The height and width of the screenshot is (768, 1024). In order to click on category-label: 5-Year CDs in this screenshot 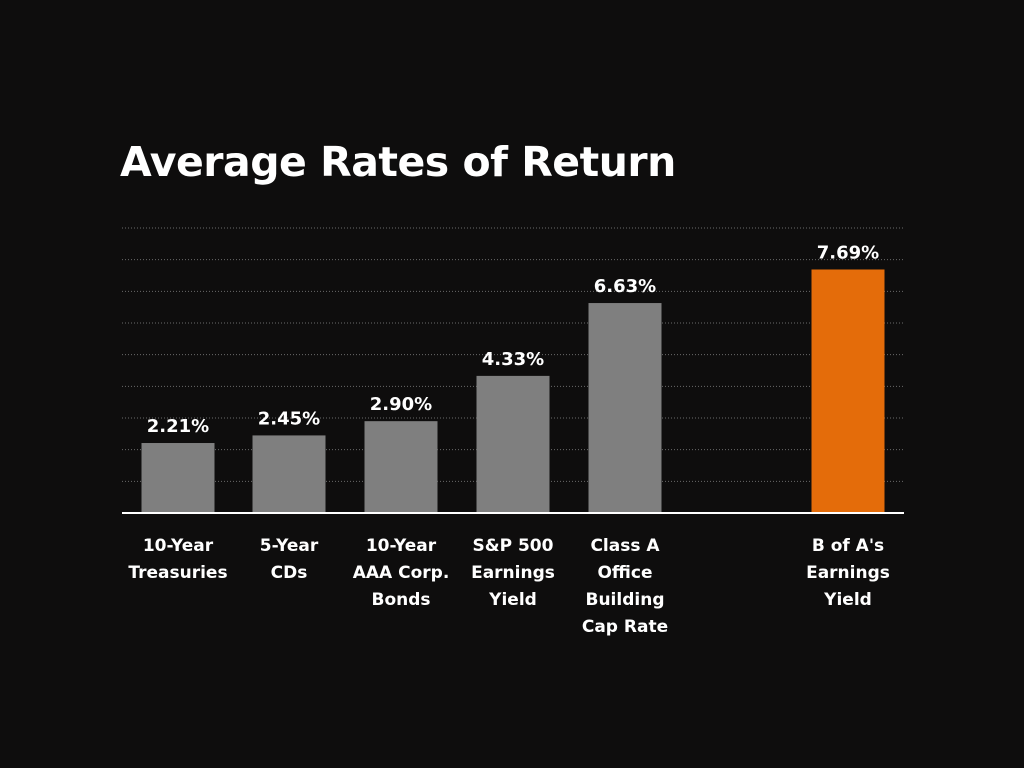, I will do `click(289, 559)`.